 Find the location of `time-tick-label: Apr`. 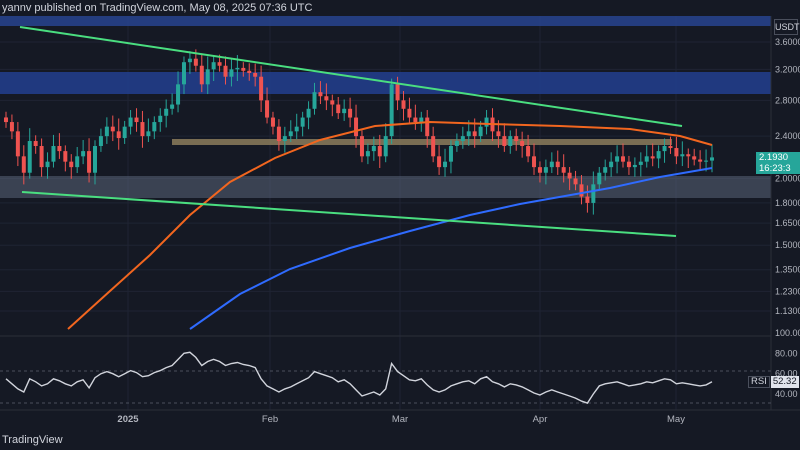

time-tick-label: Apr is located at coordinates (540, 419).